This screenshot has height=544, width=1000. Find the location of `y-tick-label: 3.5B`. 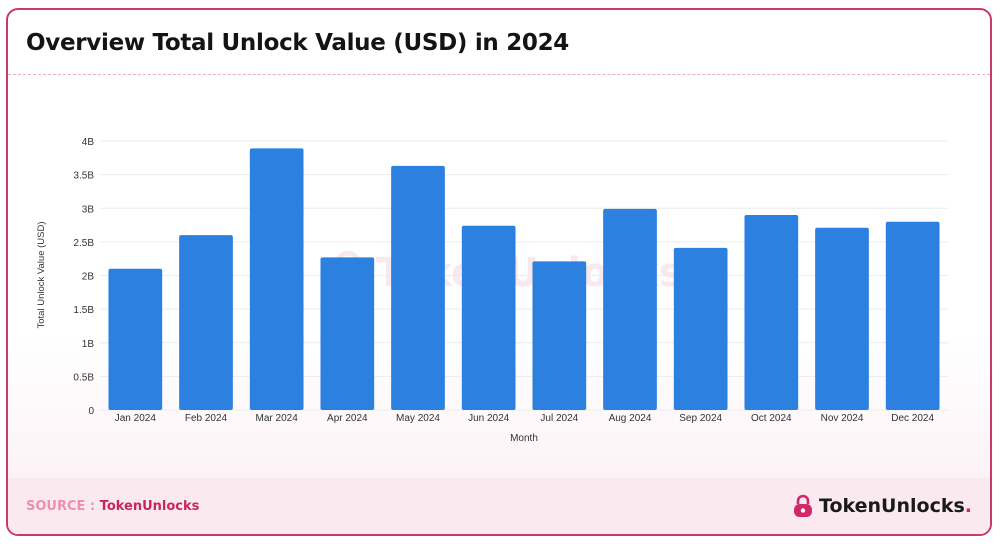

y-tick-label: 3.5B is located at coordinates (83, 176).